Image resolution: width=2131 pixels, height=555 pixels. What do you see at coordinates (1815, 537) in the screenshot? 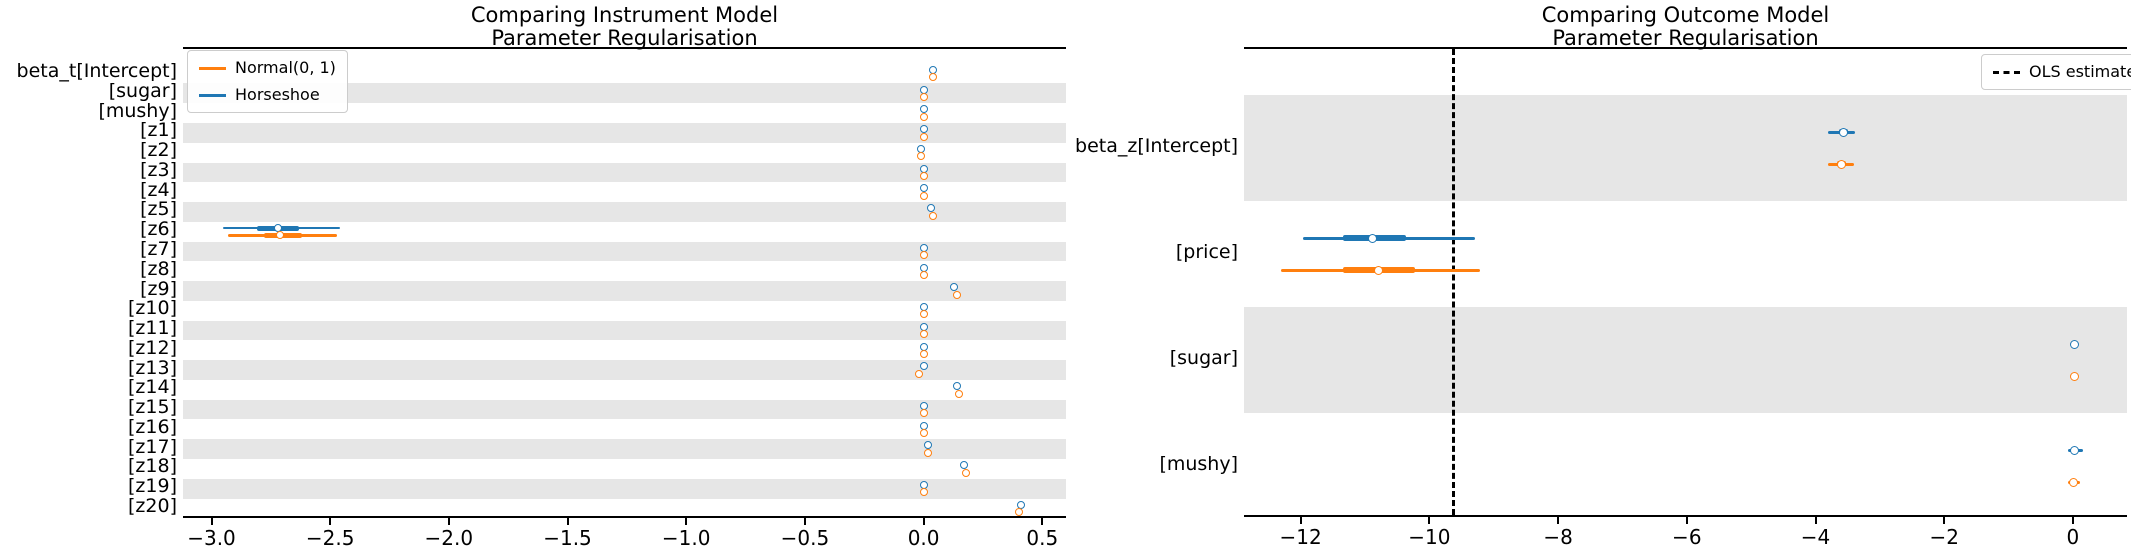
I see `x-axis-tick-label: −4` at bounding box center [1815, 537].